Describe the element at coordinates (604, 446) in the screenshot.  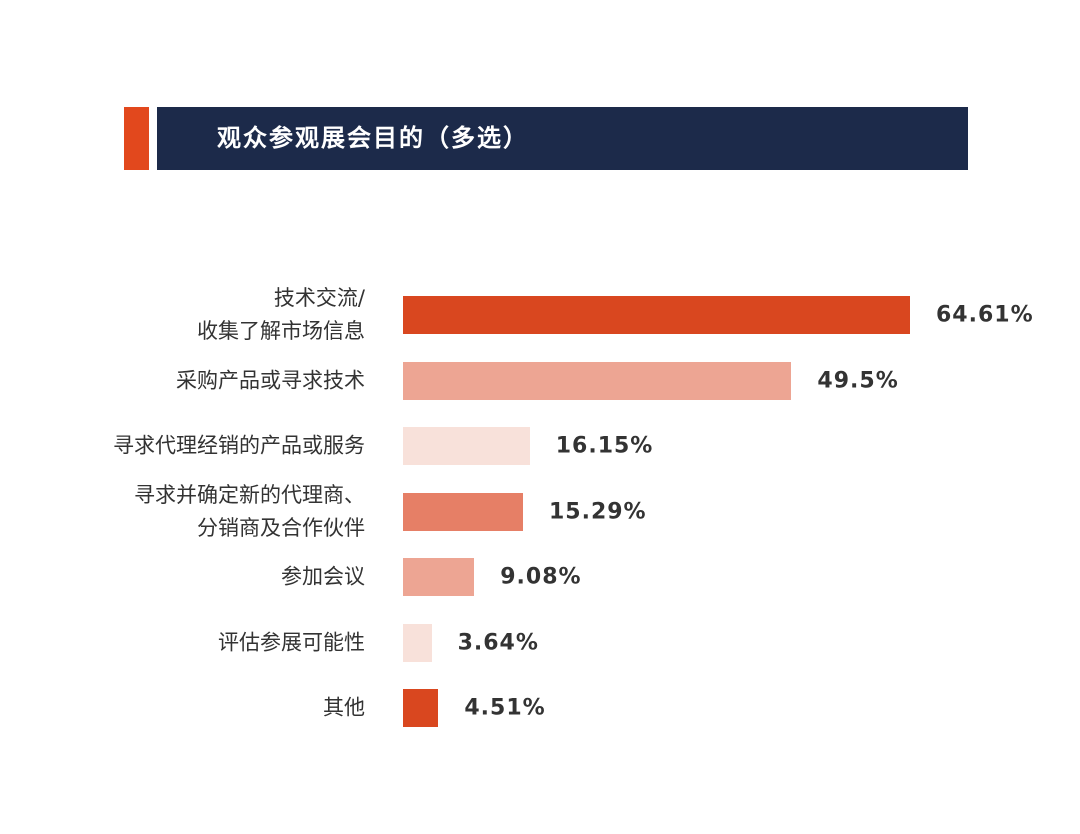
I see `value-label: 16.15%` at that location.